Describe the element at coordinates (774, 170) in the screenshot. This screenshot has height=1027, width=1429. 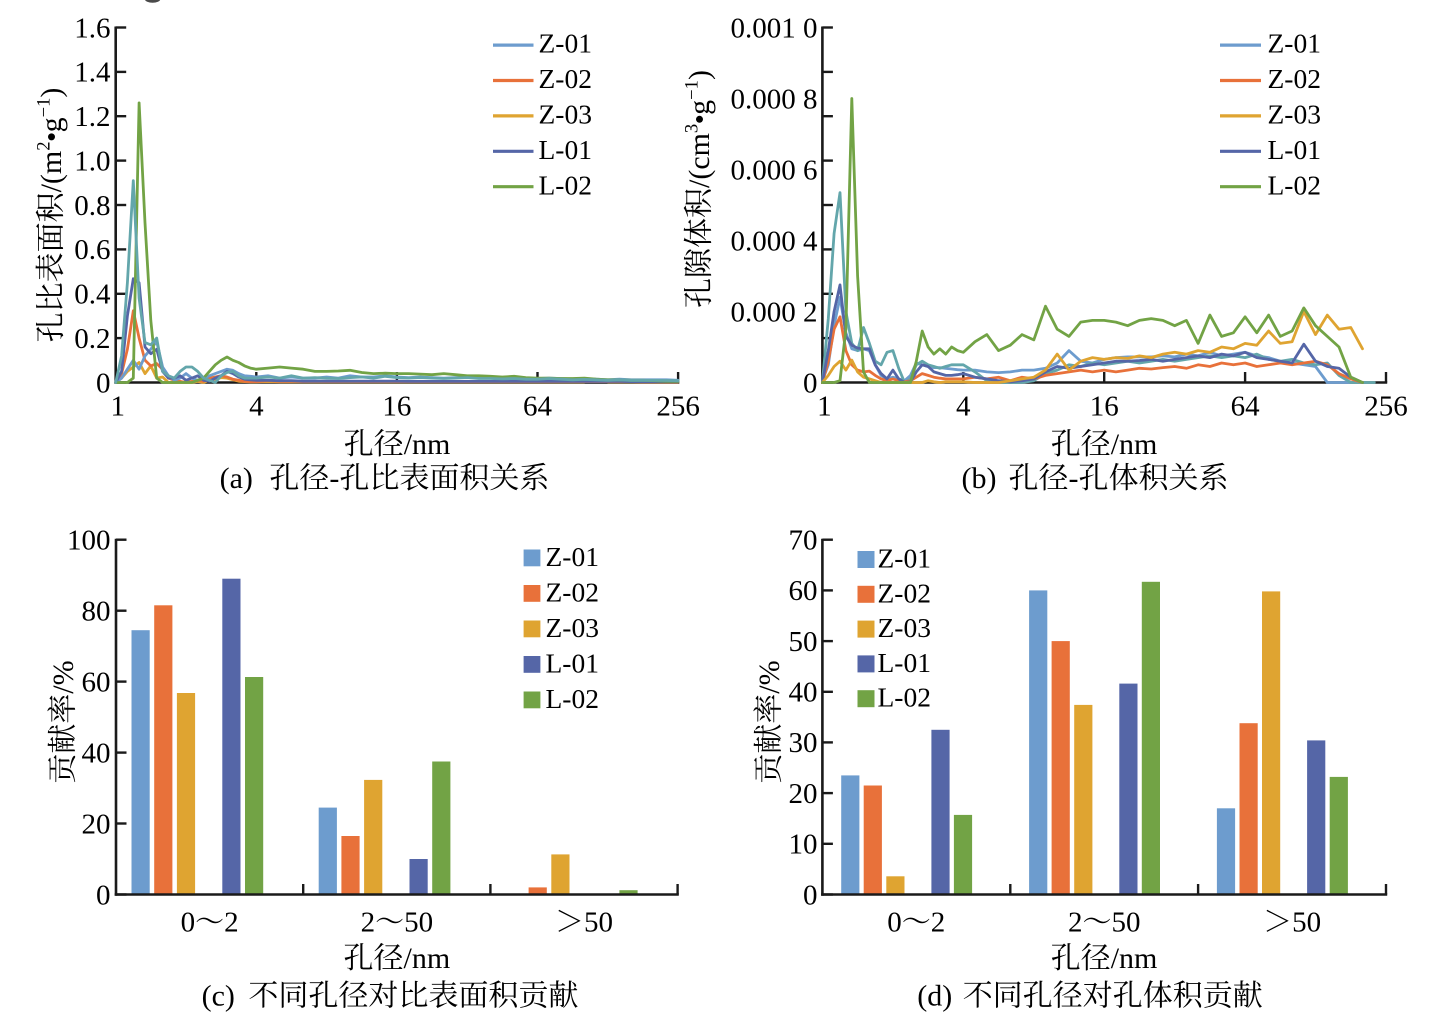
I see `svg-text: 0.000 6` at that location.